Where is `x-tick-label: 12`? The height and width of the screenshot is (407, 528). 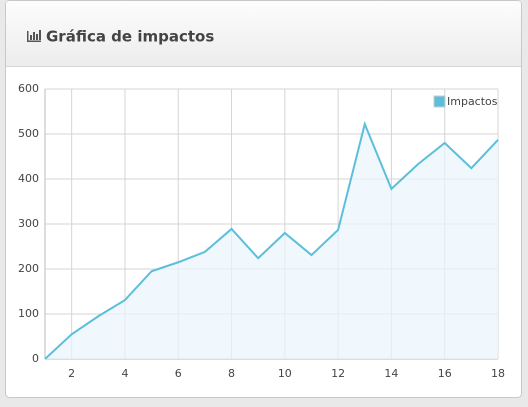
x-tick-label: 12 is located at coordinates (338, 373).